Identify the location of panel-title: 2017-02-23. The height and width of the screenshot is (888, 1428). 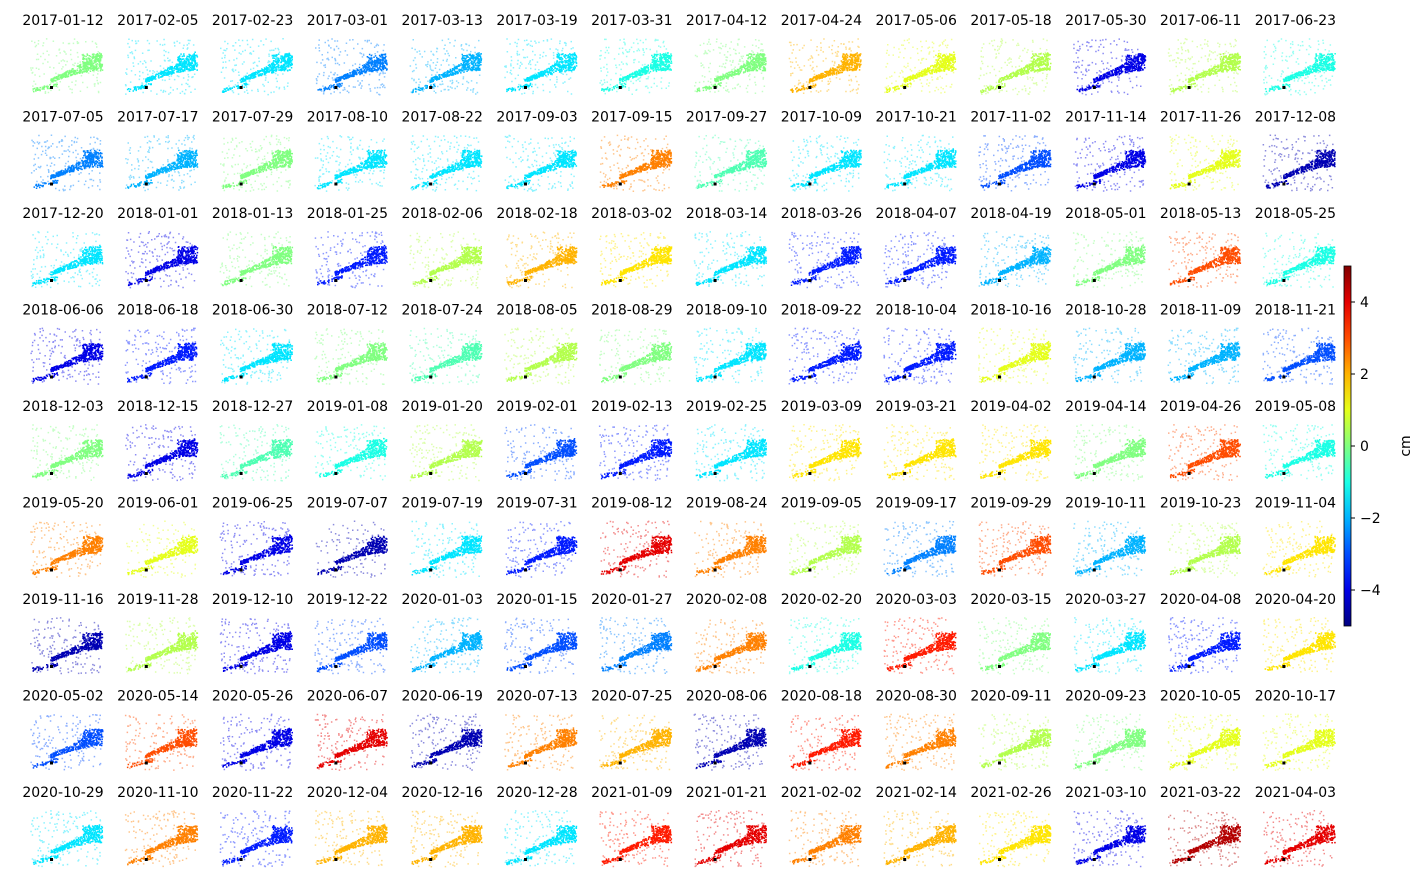
(252, 21).